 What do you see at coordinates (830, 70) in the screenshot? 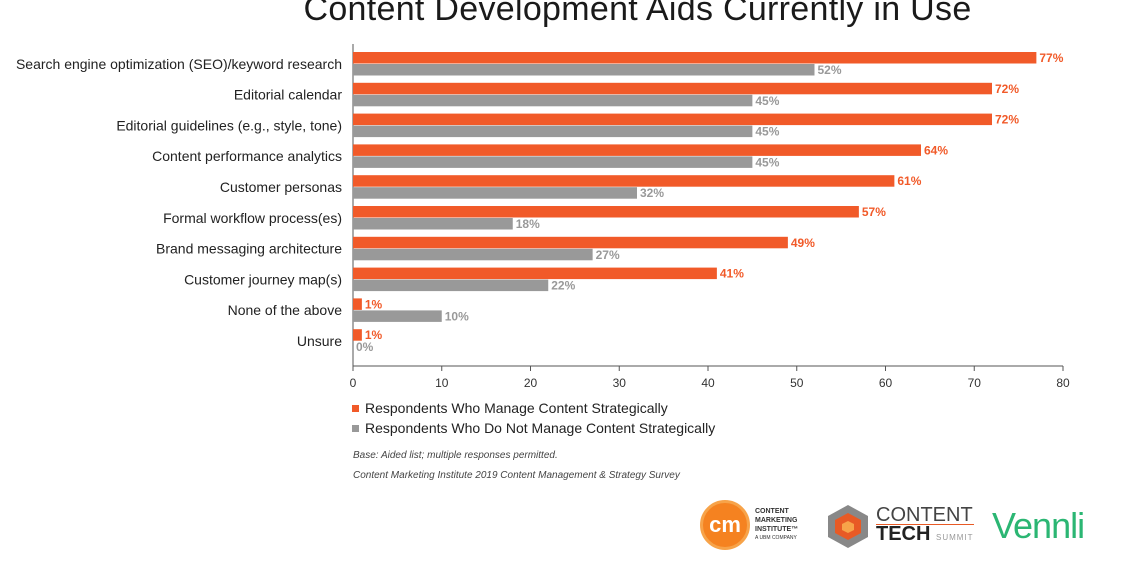
I see `value-label-non-strategic: 52%` at bounding box center [830, 70].